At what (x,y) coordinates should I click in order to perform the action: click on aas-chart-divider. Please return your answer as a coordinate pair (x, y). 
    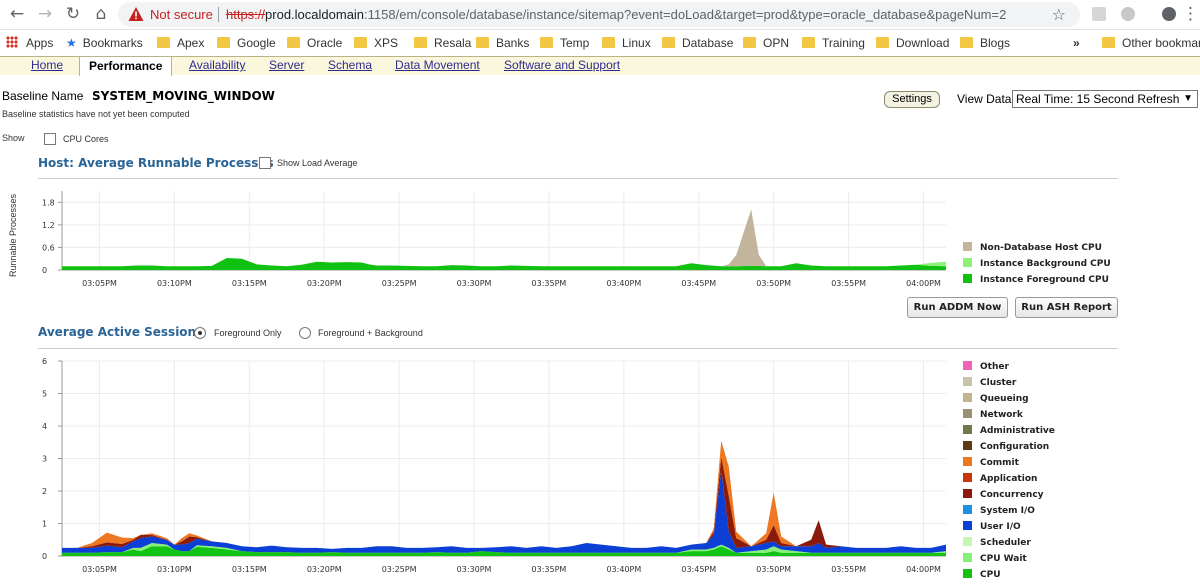
    Looking at the image, I should click on (578, 348).